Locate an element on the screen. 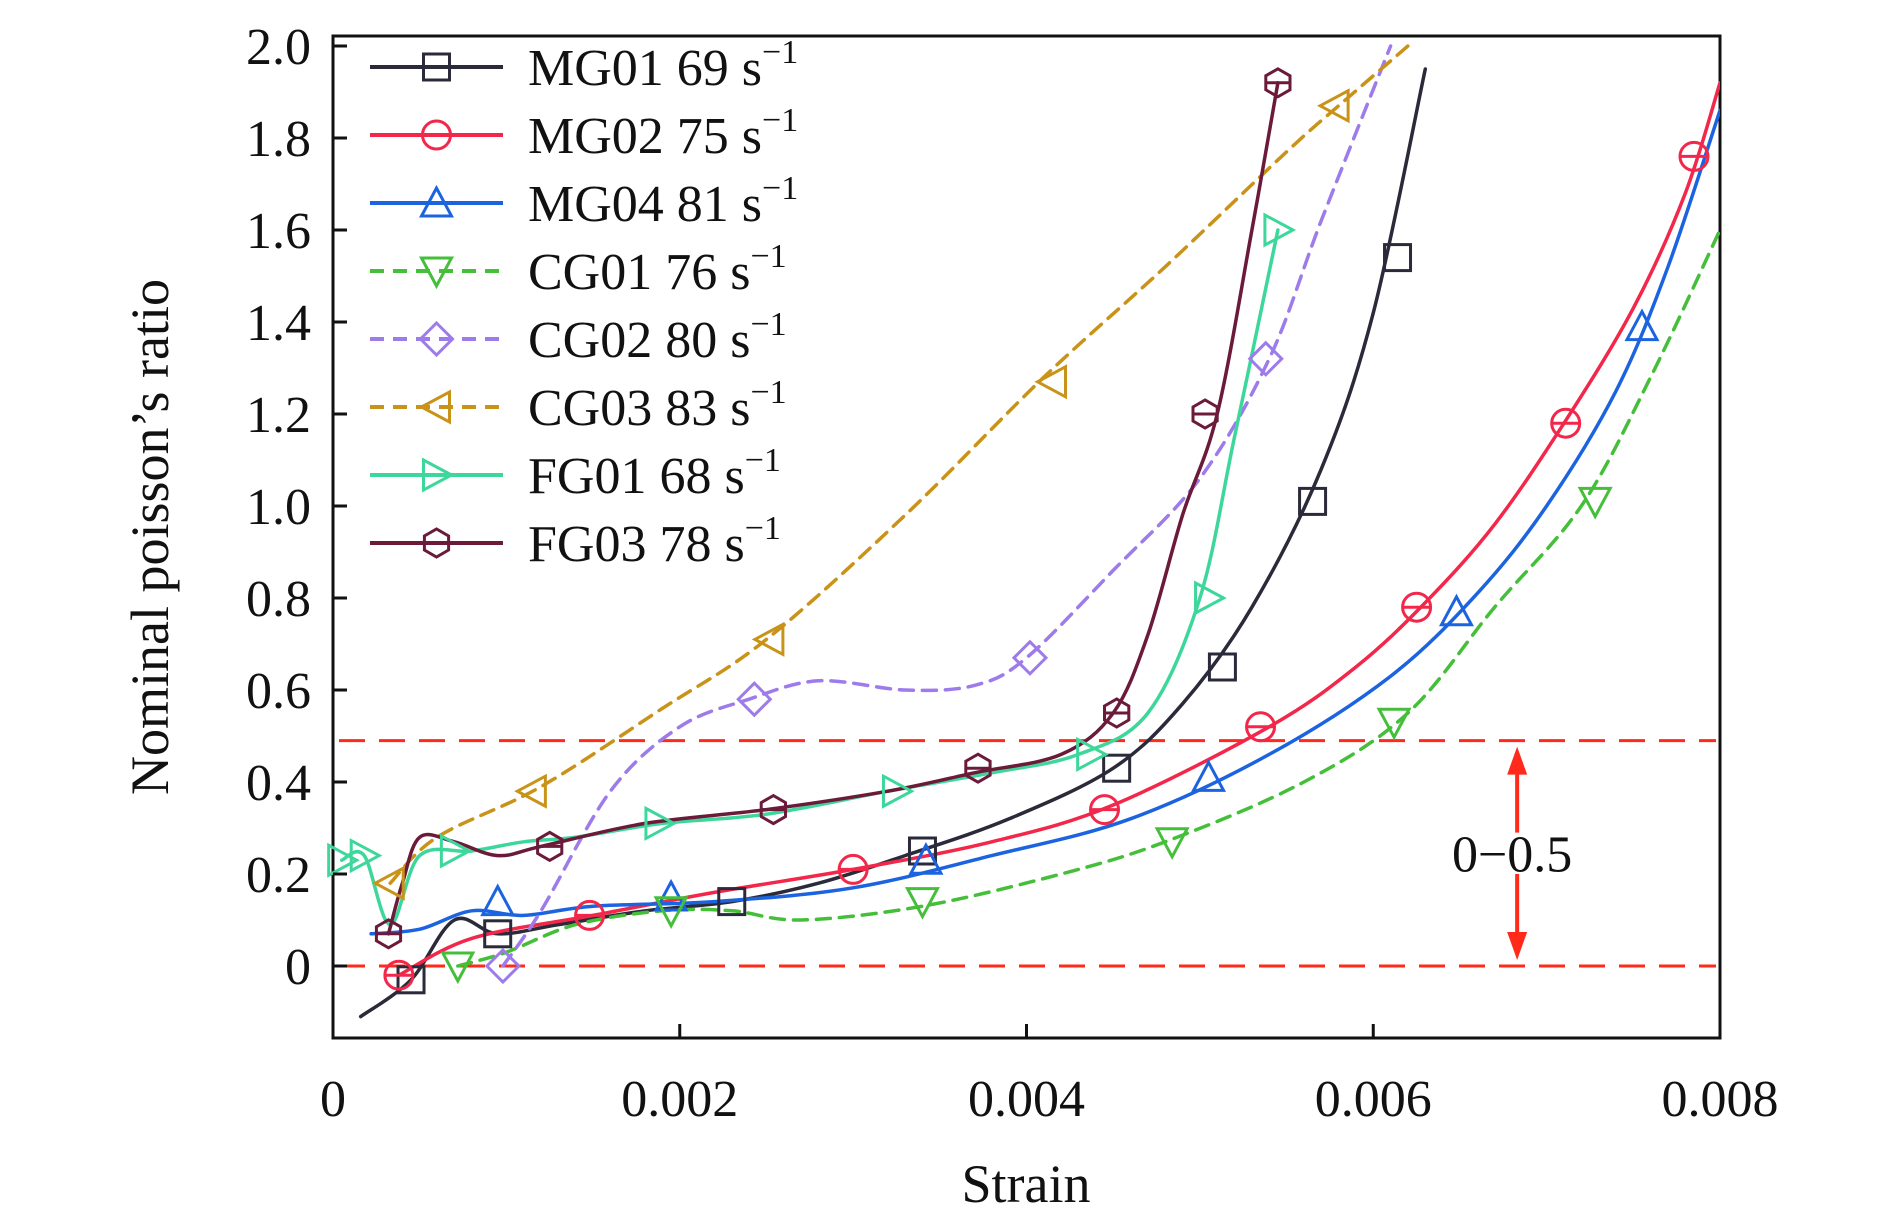 The height and width of the screenshot is (1210, 1890). y-tick-label: 0.4 is located at coordinates (278, 783).